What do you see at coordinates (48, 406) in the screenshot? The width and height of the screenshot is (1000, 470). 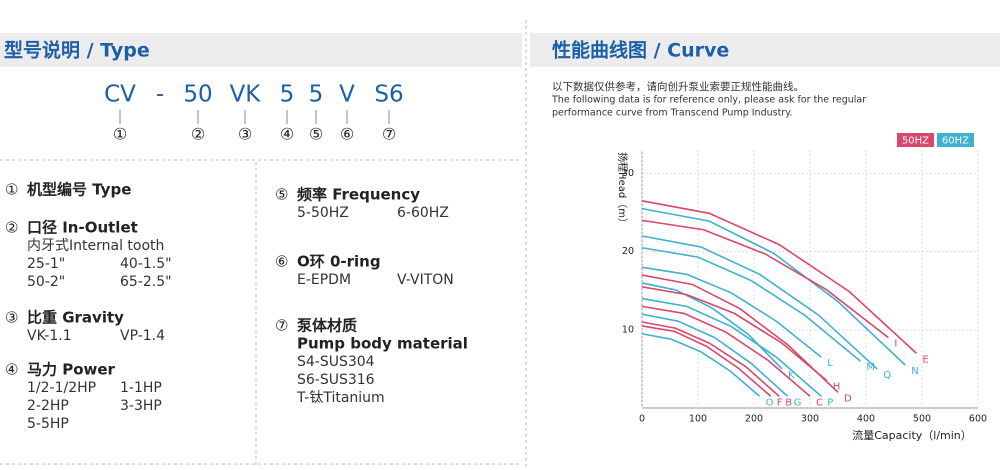 I see `item-value: 2-2HP` at bounding box center [48, 406].